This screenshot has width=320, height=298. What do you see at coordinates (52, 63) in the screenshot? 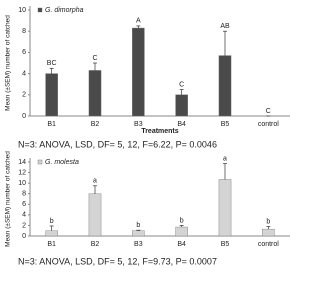
I see `significance-letter: BC` at bounding box center [52, 63].